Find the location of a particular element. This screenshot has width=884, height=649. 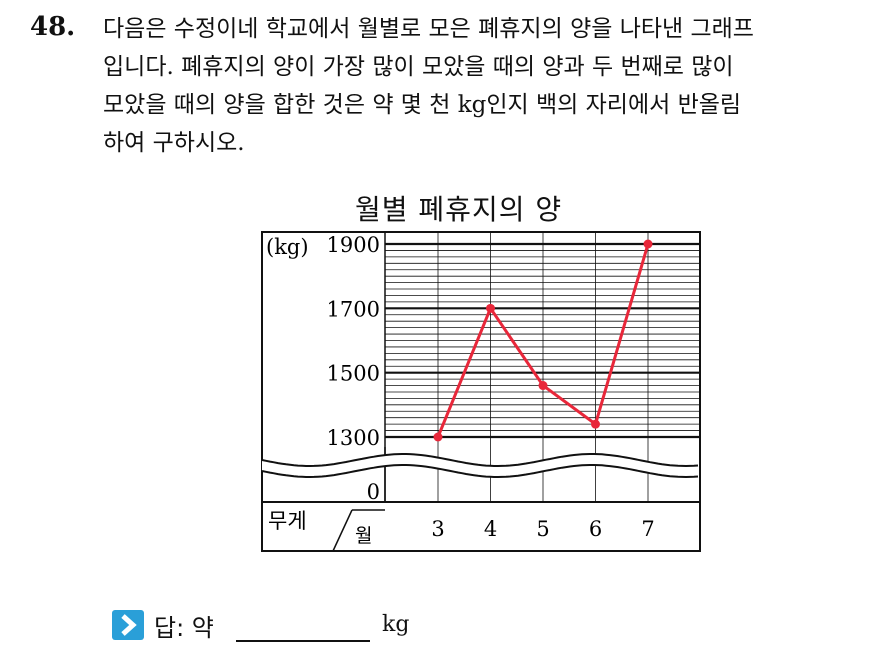

x-tick-label: 3 is located at coordinates (437, 529).